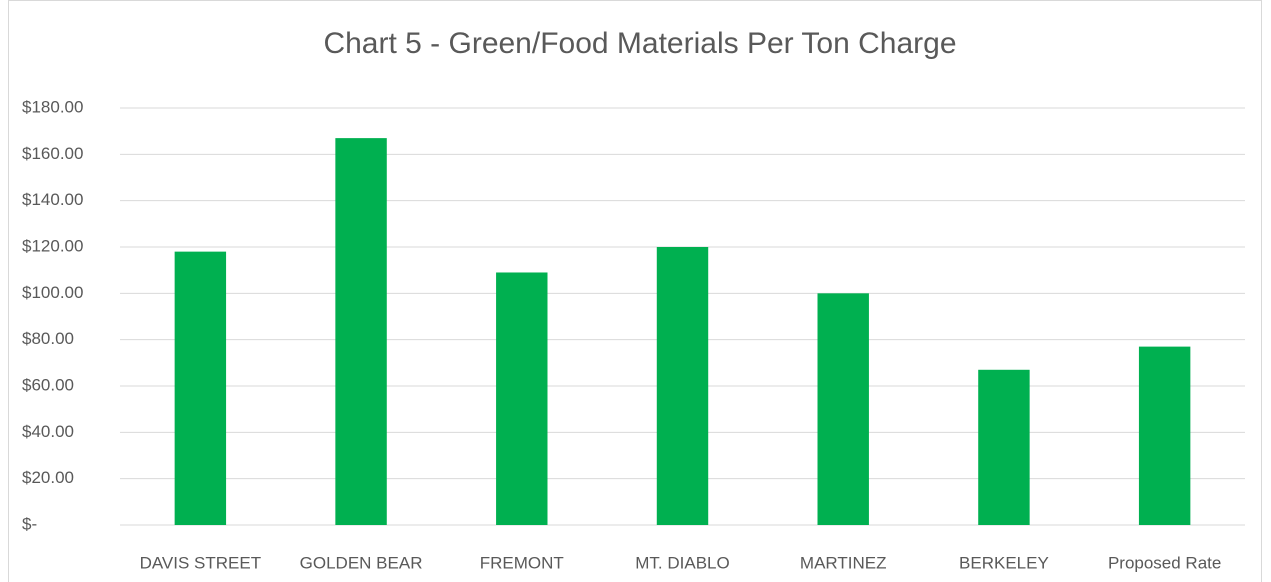  I want to click on y-tick-label: $-, so click(29, 523).